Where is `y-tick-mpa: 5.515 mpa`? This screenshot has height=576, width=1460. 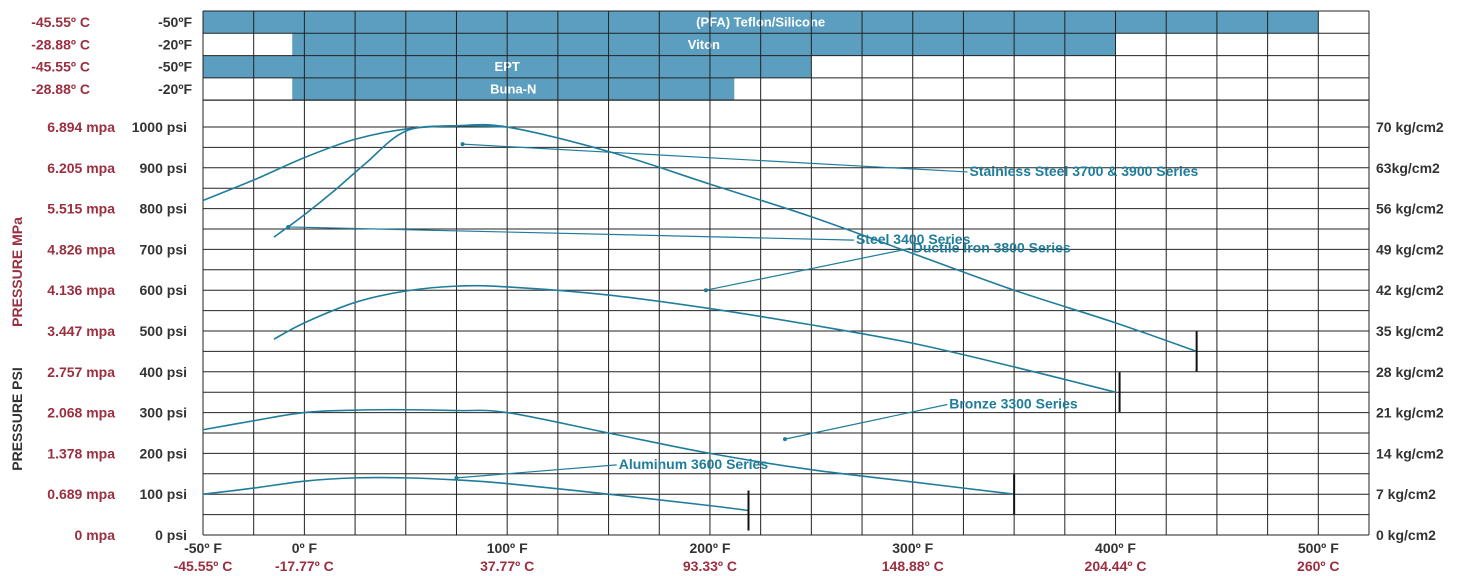 y-tick-mpa: 5.515 mpa is located at coordinates (81, 209).